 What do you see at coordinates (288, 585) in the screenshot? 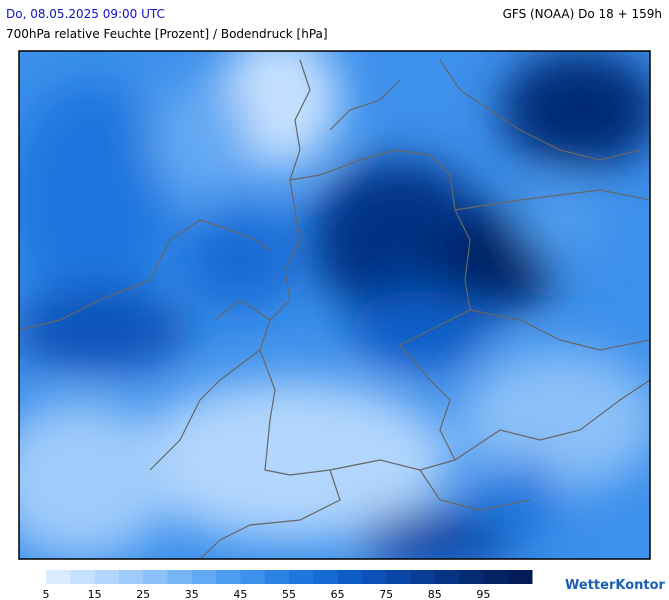
I see `legend: 5 15 25 35 45 55 65 75 85 95` at bounding box center [288, 585].